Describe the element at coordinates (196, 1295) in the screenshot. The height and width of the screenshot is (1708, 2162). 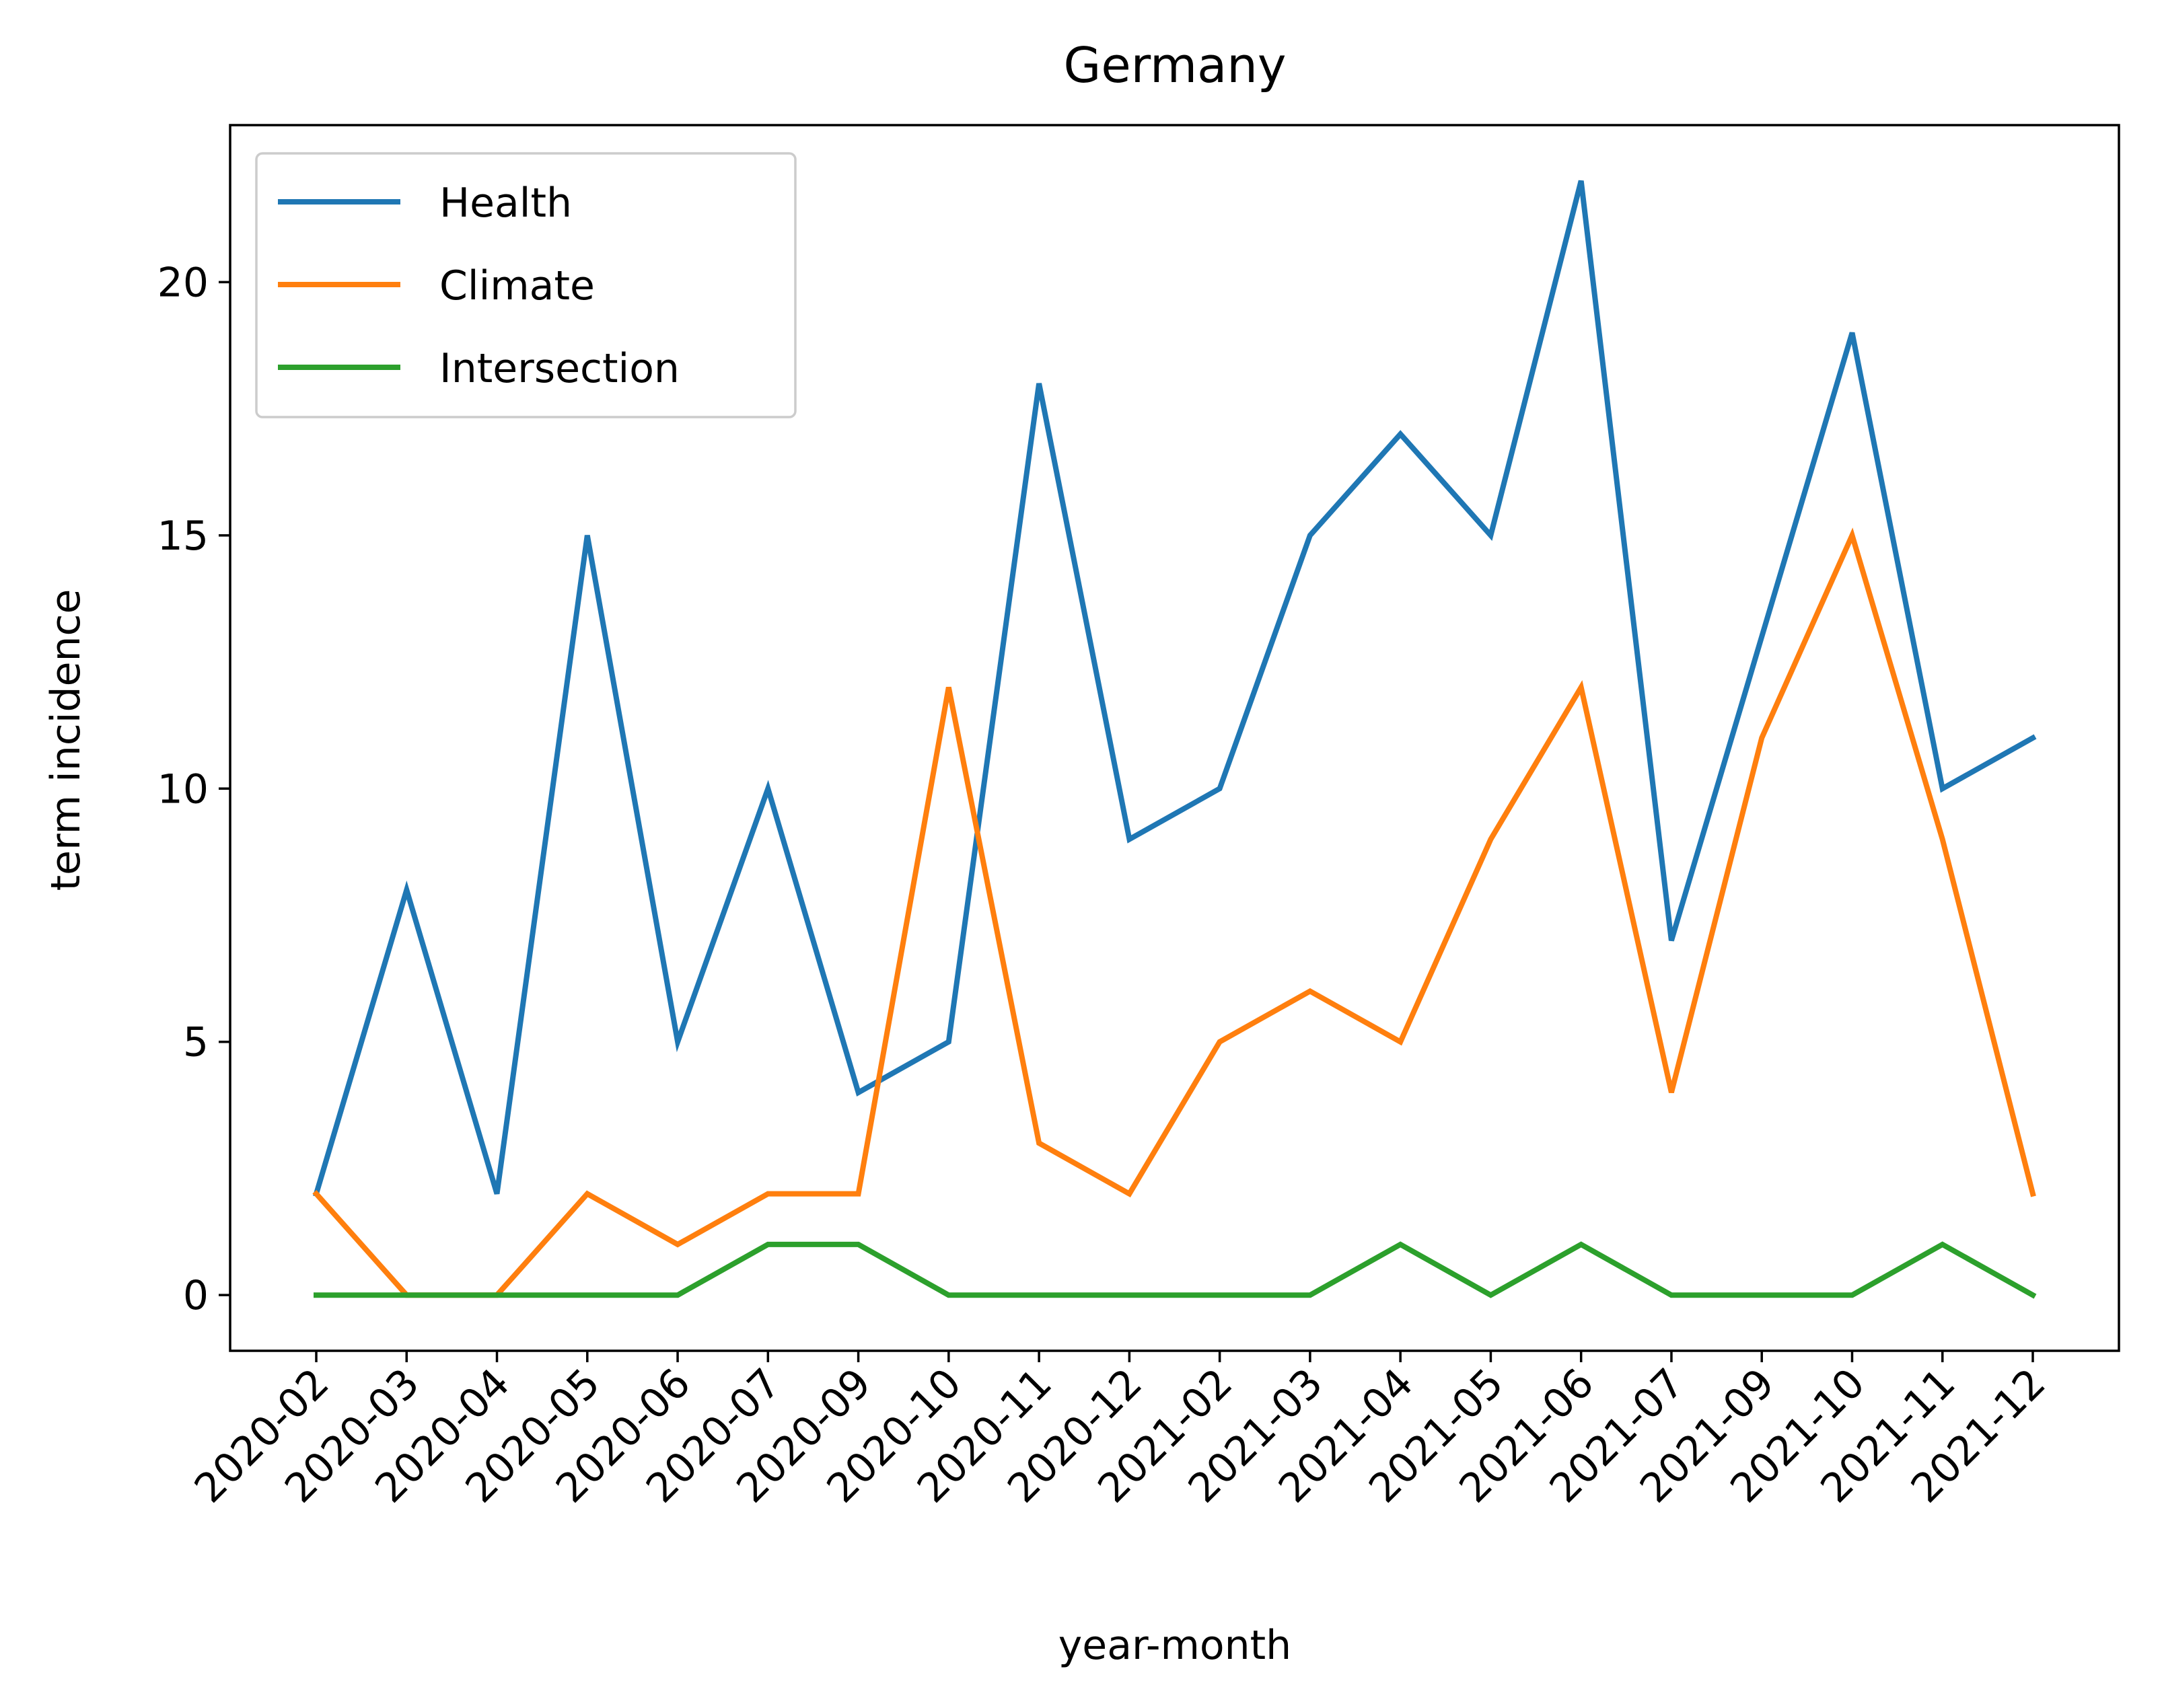
I see `y-tick-label: 0` at that location.